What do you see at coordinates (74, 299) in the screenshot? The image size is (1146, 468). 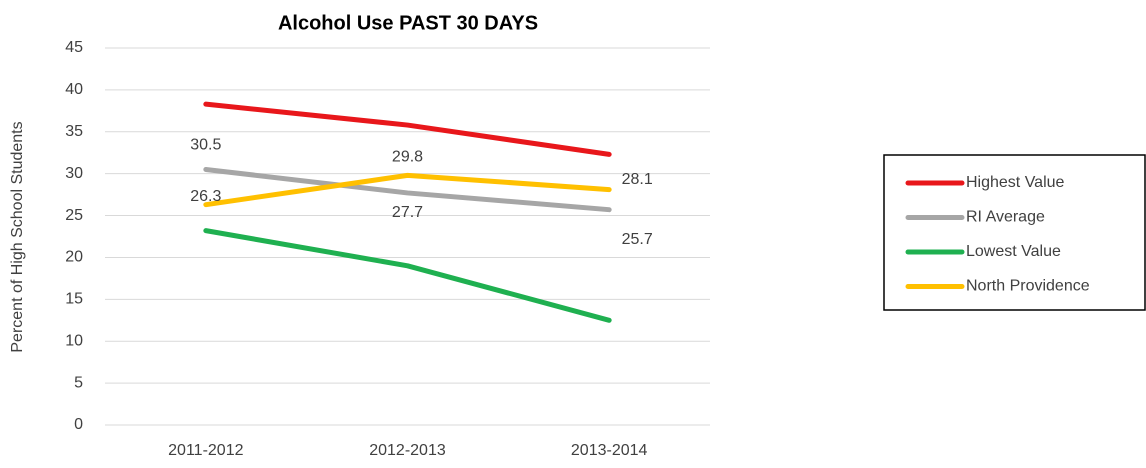 I see `y-tick-label: 15` at bounding box center [74, 299].